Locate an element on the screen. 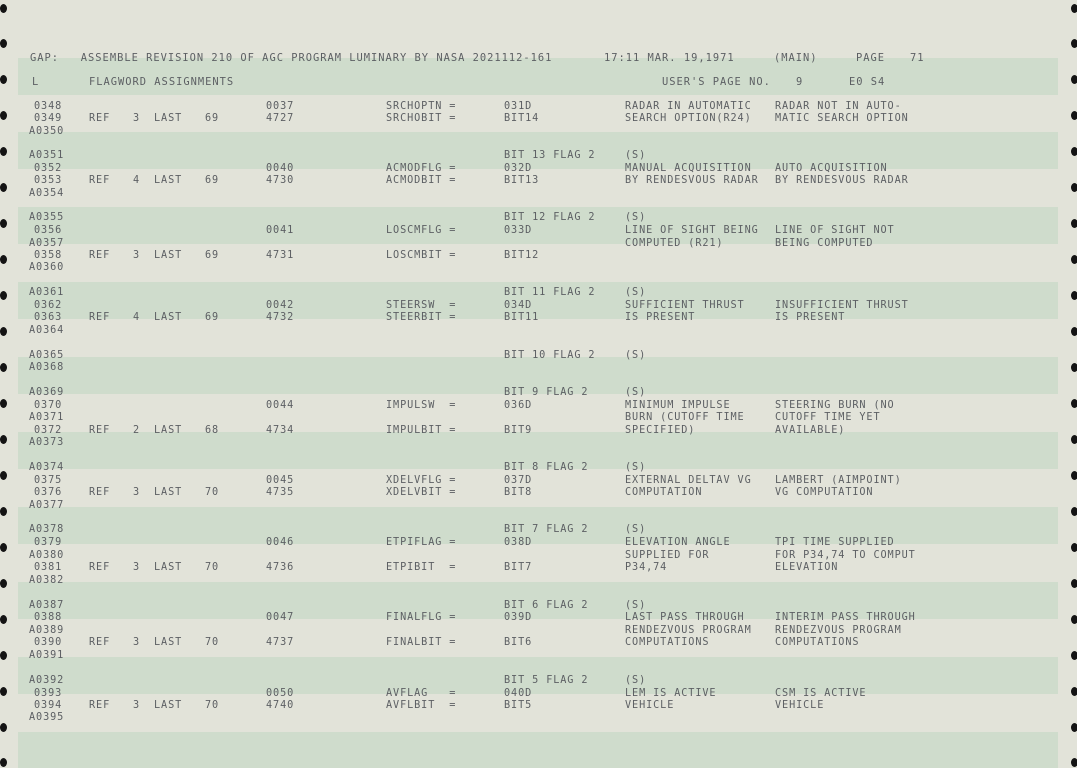  listing-line: A0354 is located at coordinates (538, 194).